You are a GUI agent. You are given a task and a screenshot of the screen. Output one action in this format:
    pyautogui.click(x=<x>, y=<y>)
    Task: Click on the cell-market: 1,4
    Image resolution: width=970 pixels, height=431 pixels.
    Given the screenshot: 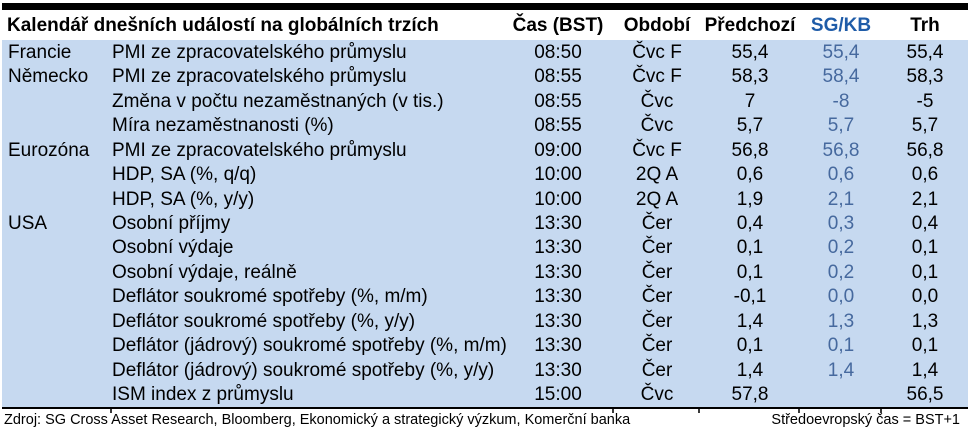 What is the action you would take?
    pyautogui.click(x=925, y=370)
    